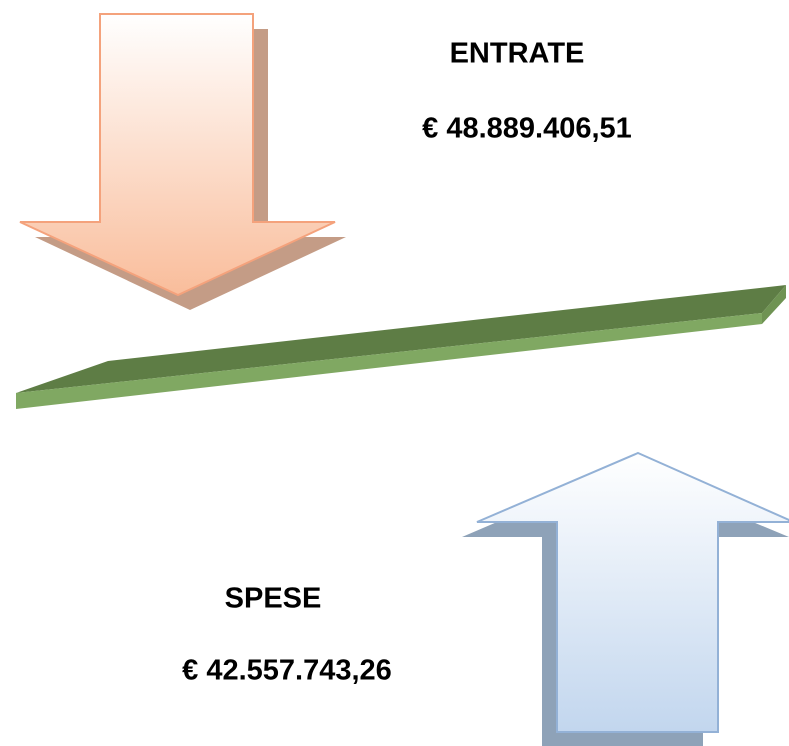 The height and width of the screenshot is (746, 789). What do you see at coordinates (517, 54) in the screenshot?
I see `entrate-label: ENTRATE` at bounding box center [517, 54].